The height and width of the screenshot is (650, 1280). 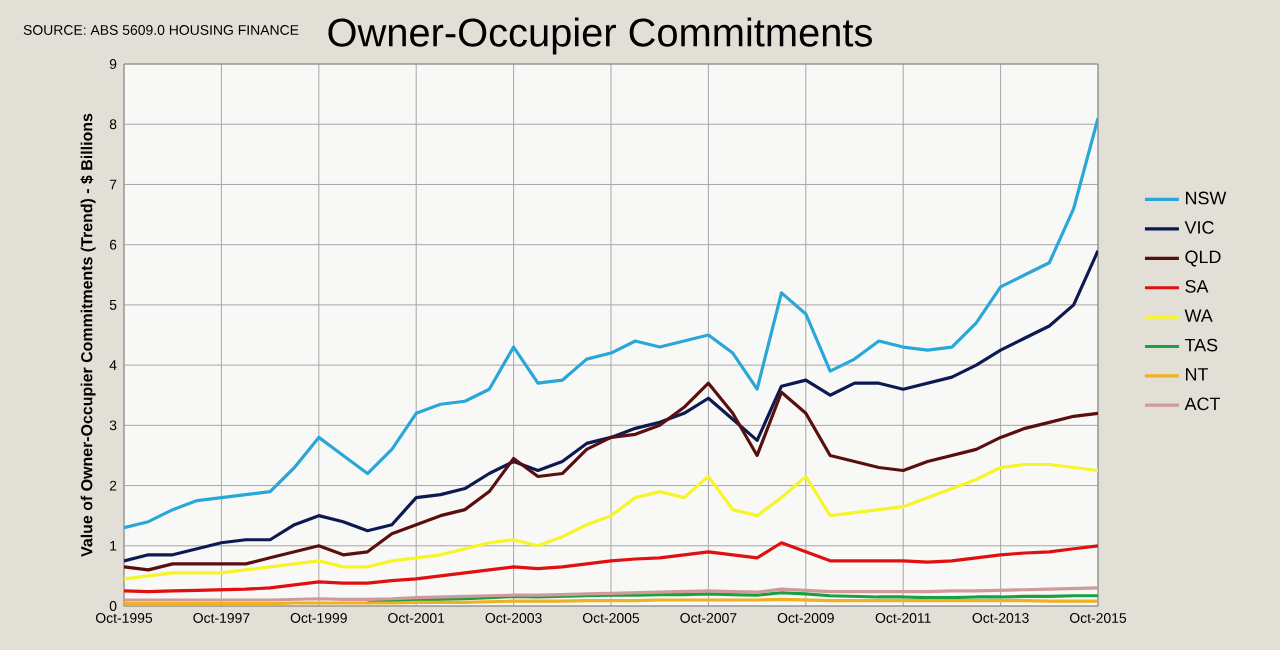 I want to click on legend-label: SA, so click(x=1197, y=286).